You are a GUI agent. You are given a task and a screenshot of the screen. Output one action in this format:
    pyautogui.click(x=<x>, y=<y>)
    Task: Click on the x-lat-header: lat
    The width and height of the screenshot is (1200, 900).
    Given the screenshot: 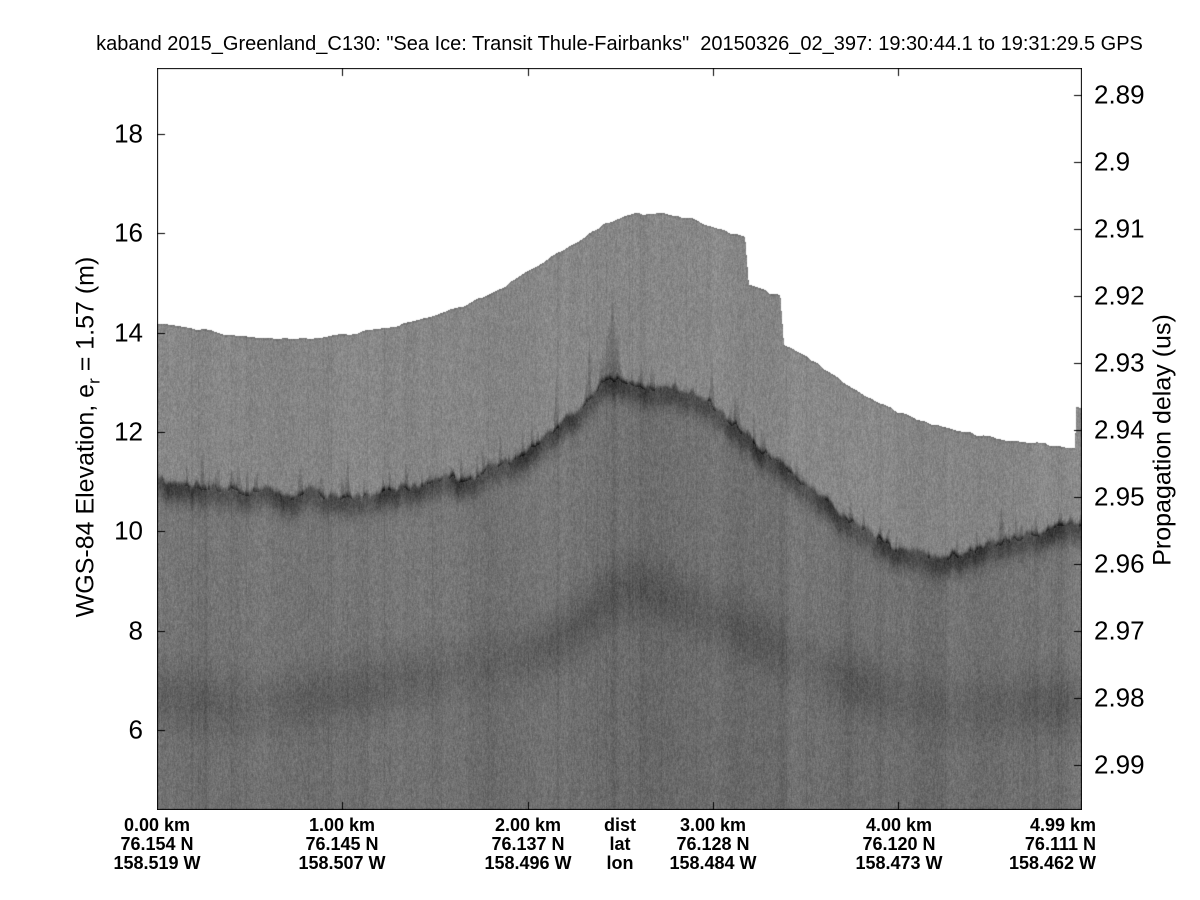 What is the action you would take?
    pyautogui.click(x=620, y=844)
    